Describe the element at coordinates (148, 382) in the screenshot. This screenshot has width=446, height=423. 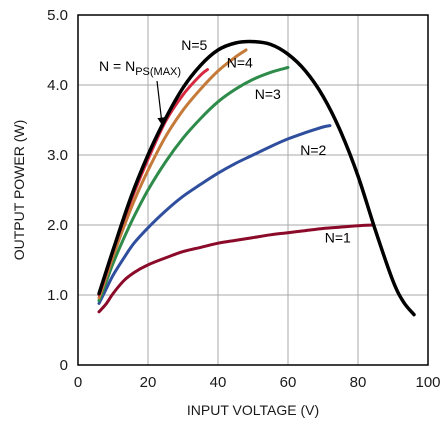
I see `x-tick-label: 20` at that location.